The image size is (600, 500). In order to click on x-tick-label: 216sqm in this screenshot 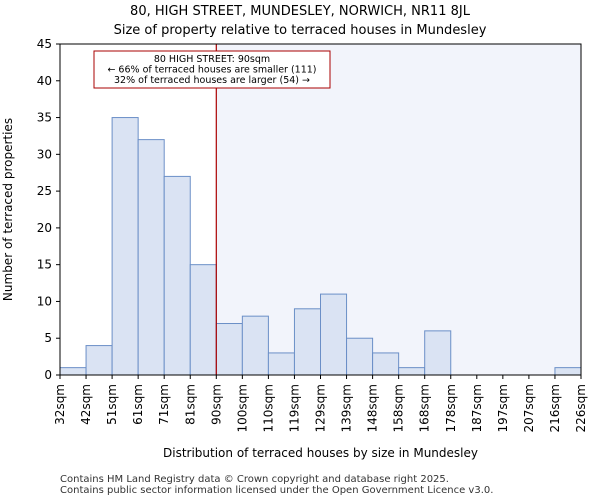, I will do `click(555, 408)`.